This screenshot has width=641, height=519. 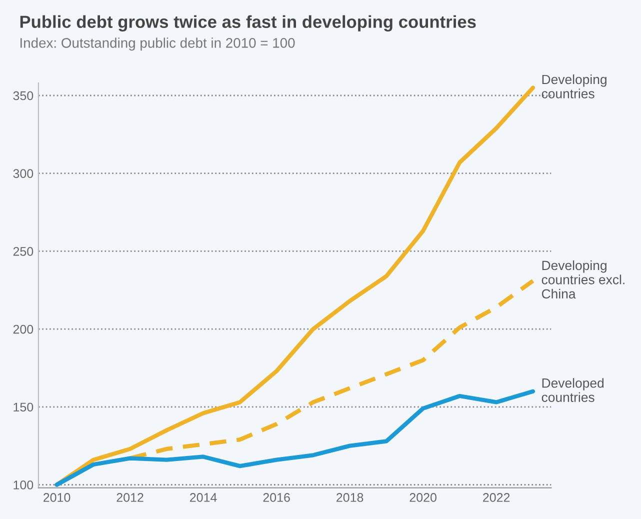 I want to click on x-tick-label: 2010, so click(x=57, y=497).